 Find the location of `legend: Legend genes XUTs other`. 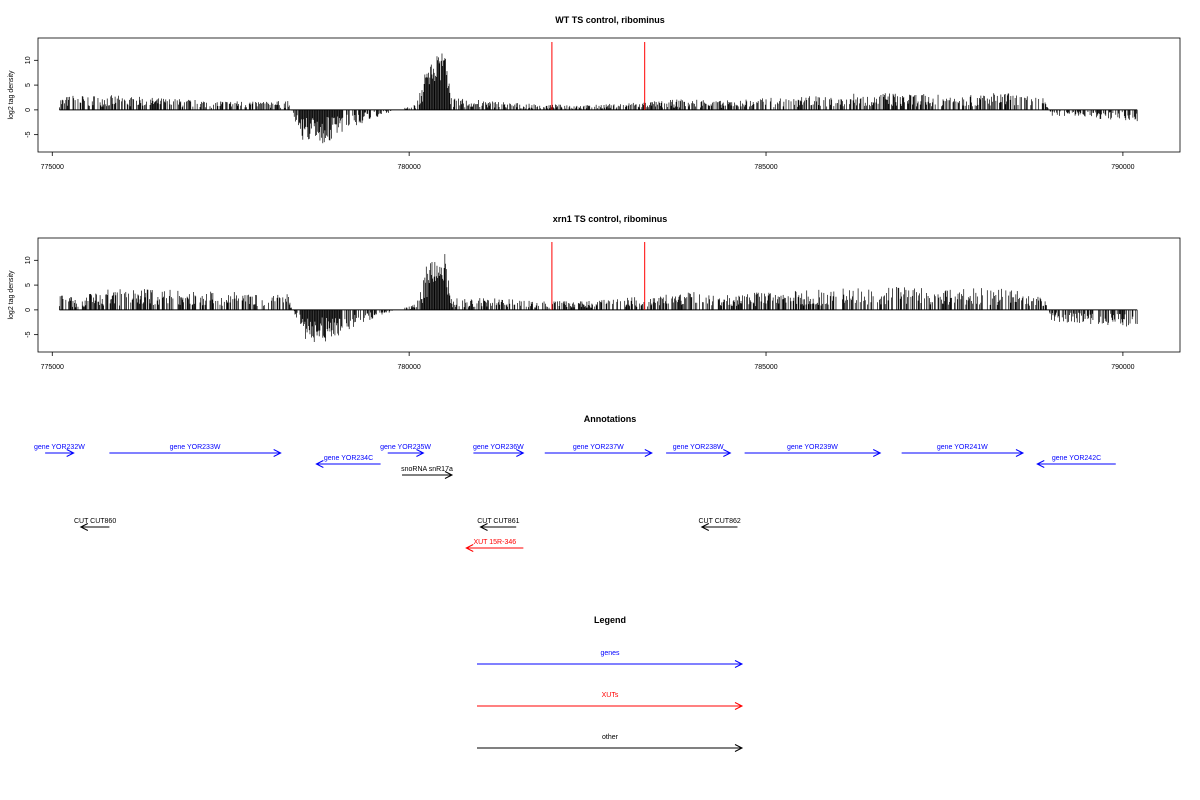

legend: Legend genes XUTs other is located at coordinates (610, 683).